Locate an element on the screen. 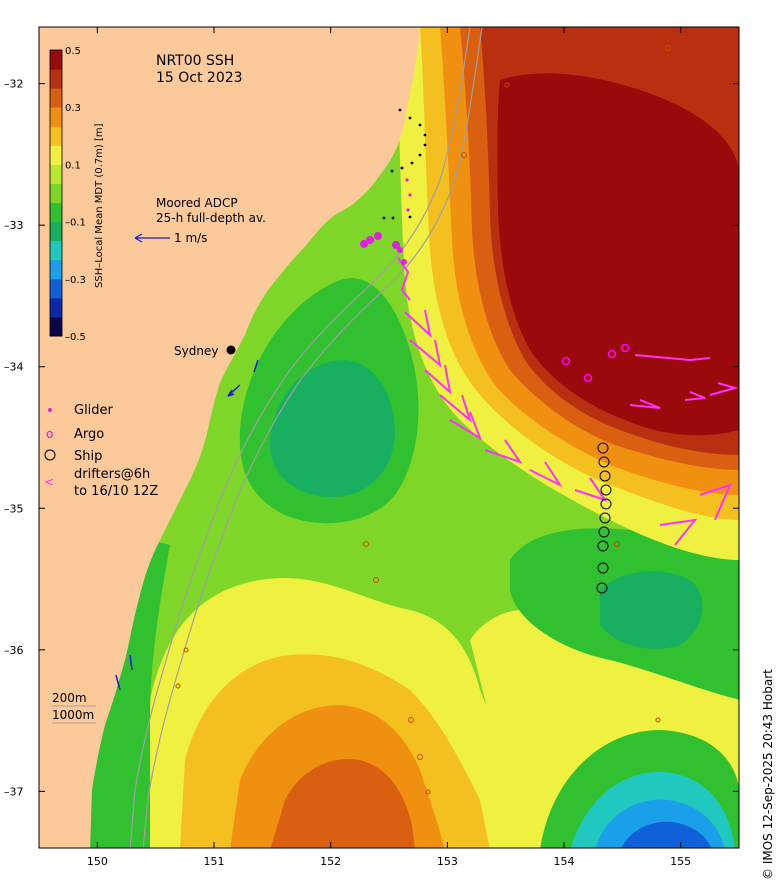 The height and width of the screenshot is (890, 780). legend-argo-label: Argo is located at coordinates (89, 434).